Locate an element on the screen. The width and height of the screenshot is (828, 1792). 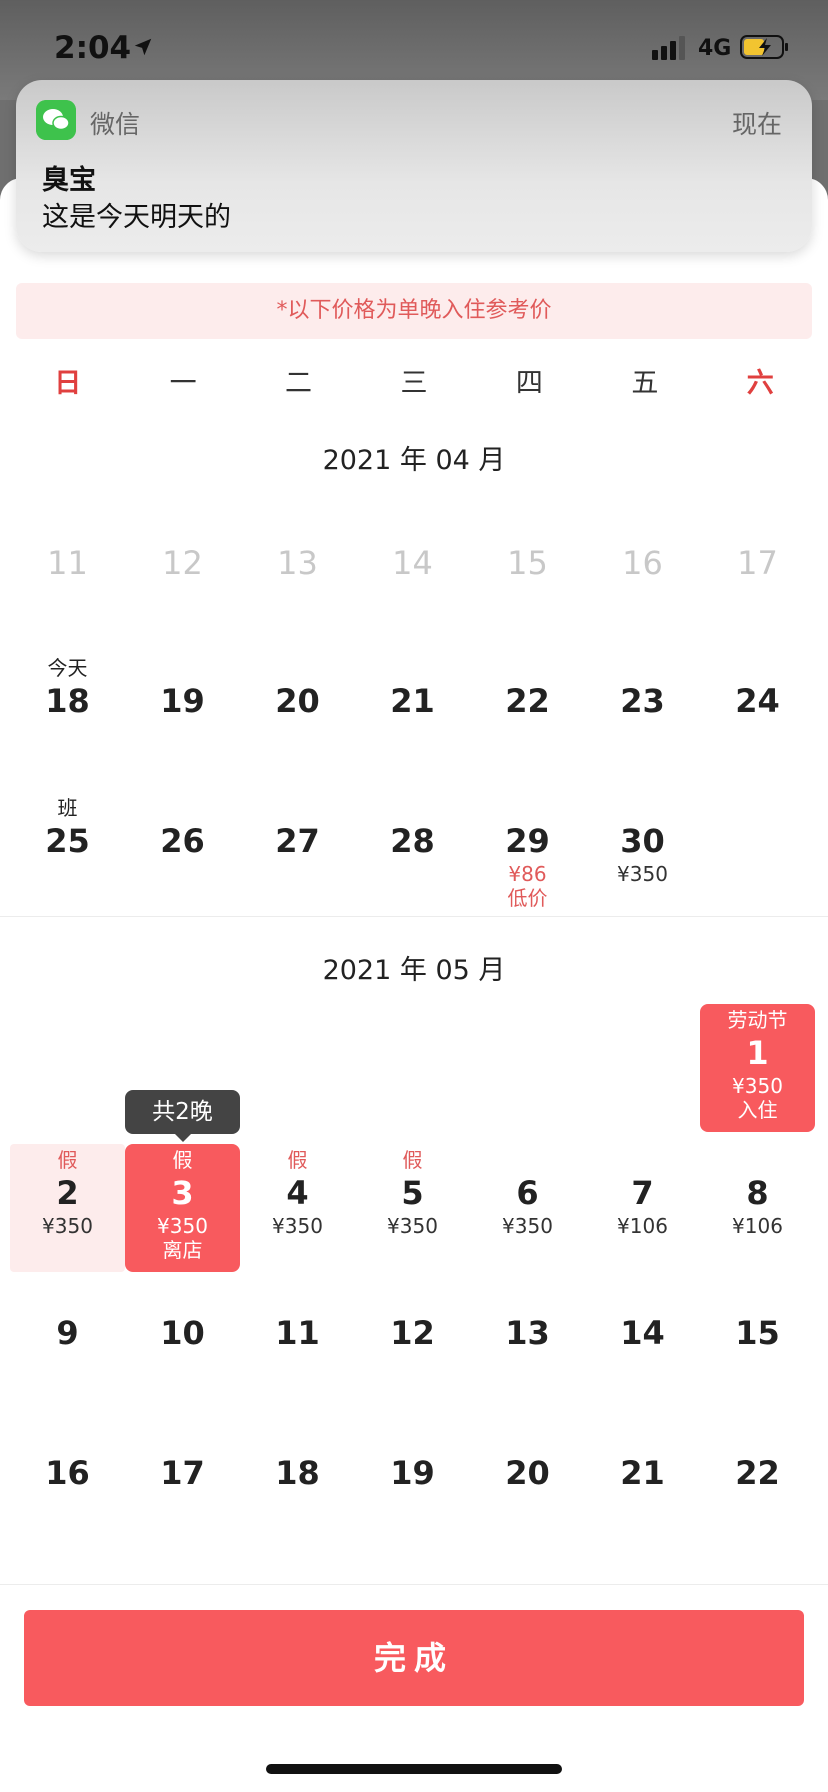
day-price: 入住 is located at coordinates (757, 1110).